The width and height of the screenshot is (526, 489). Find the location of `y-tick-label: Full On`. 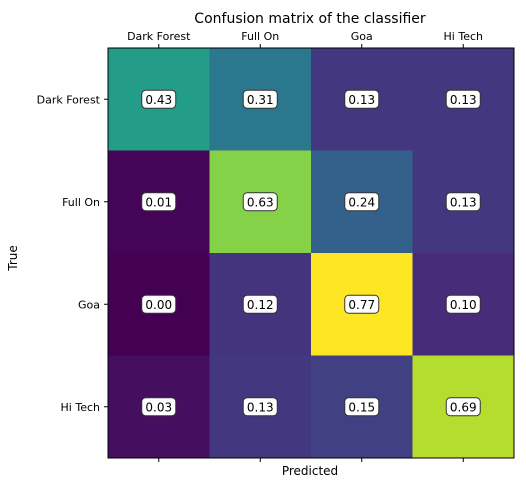

y-tick-label: Full On is located at coordinates (81, 202).